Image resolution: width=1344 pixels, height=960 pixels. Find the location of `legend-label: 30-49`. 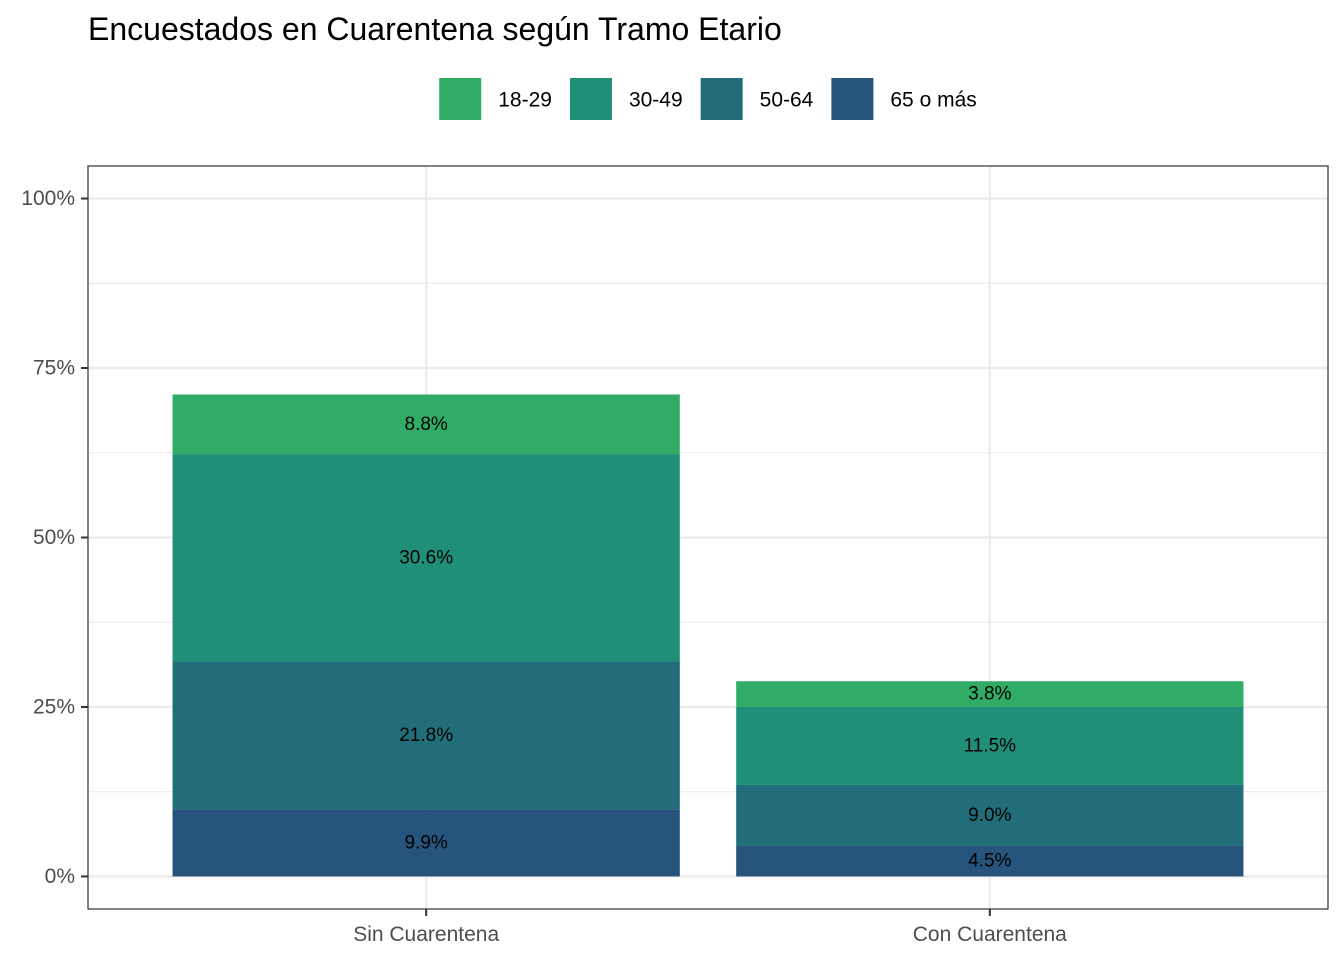

legend-label: 30-49 is located at coordinates (656, 100).